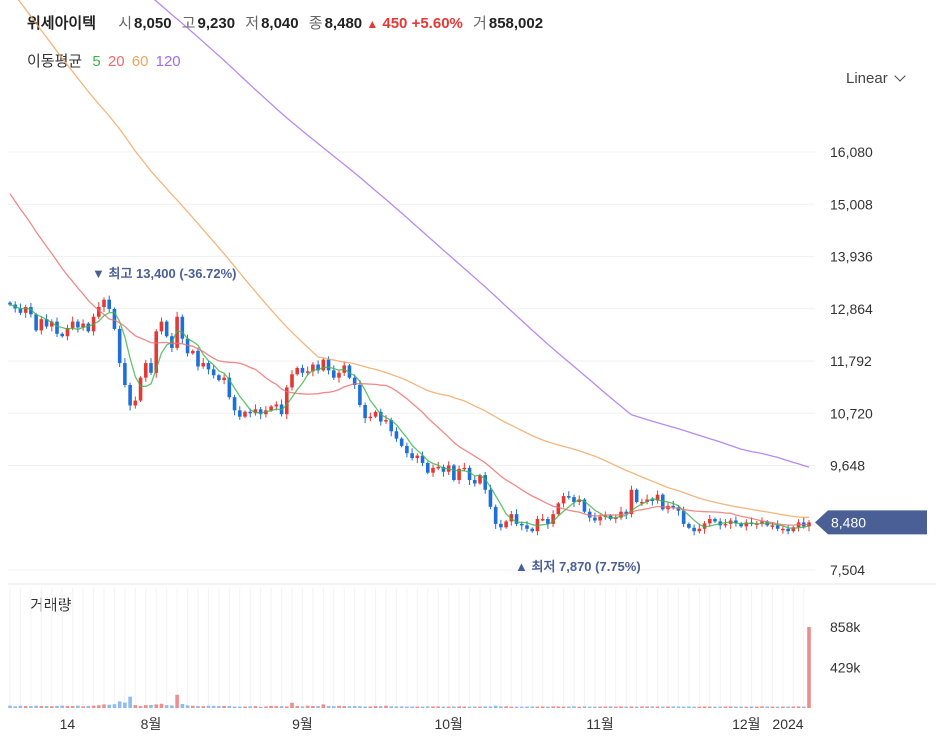 The width and height of the screenshot is (936, 743). I want to click on ma-20-label: 20, so click(116, 61).